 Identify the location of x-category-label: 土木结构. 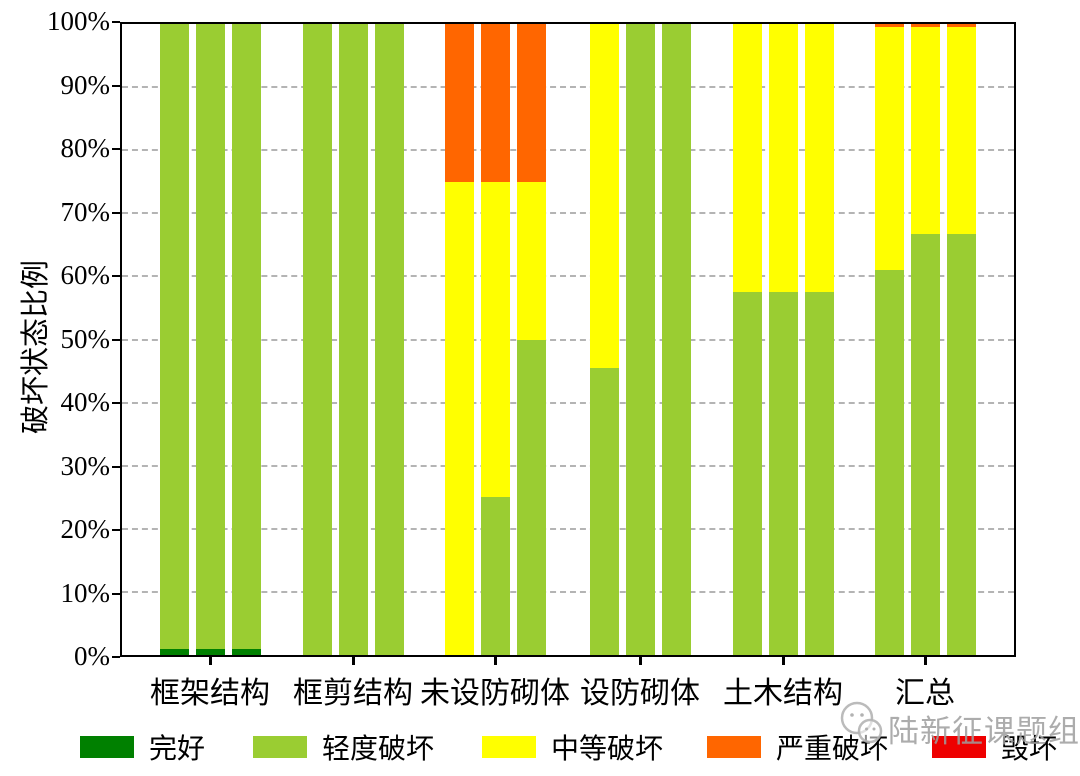
(783, 693).